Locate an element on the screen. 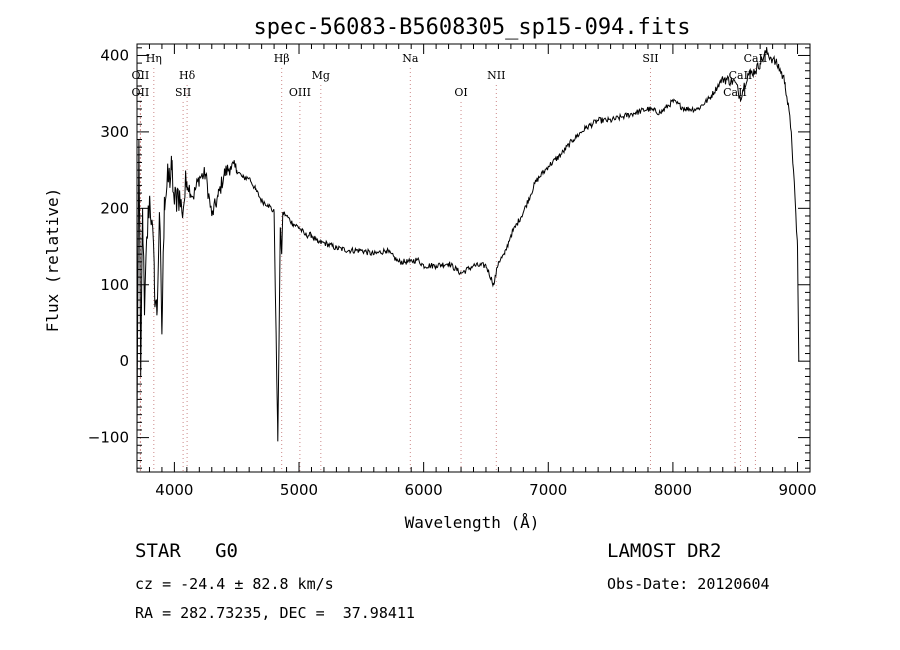 The width and height of the screenshot is (900, 650). y-tick-label: 400 is located at coordinates (114, 55).